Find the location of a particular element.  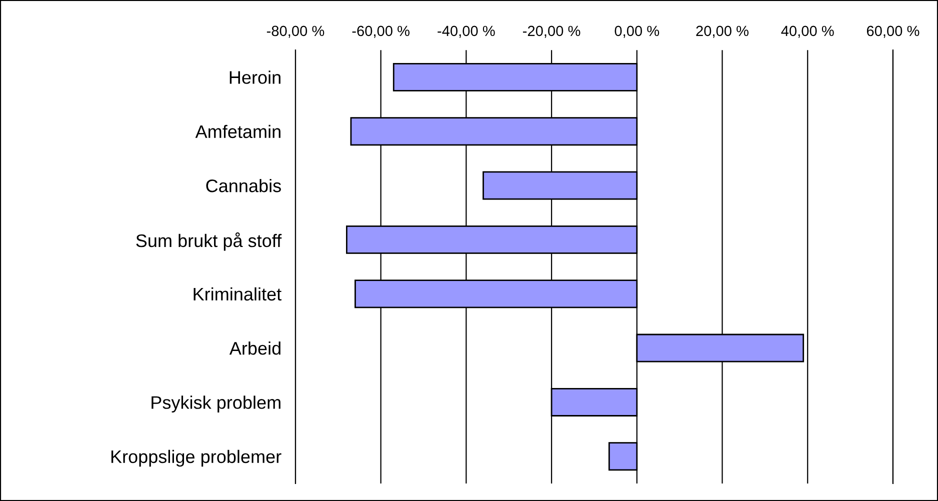

x-tick-label: -80,00 % is located at coordinates (295, 32).